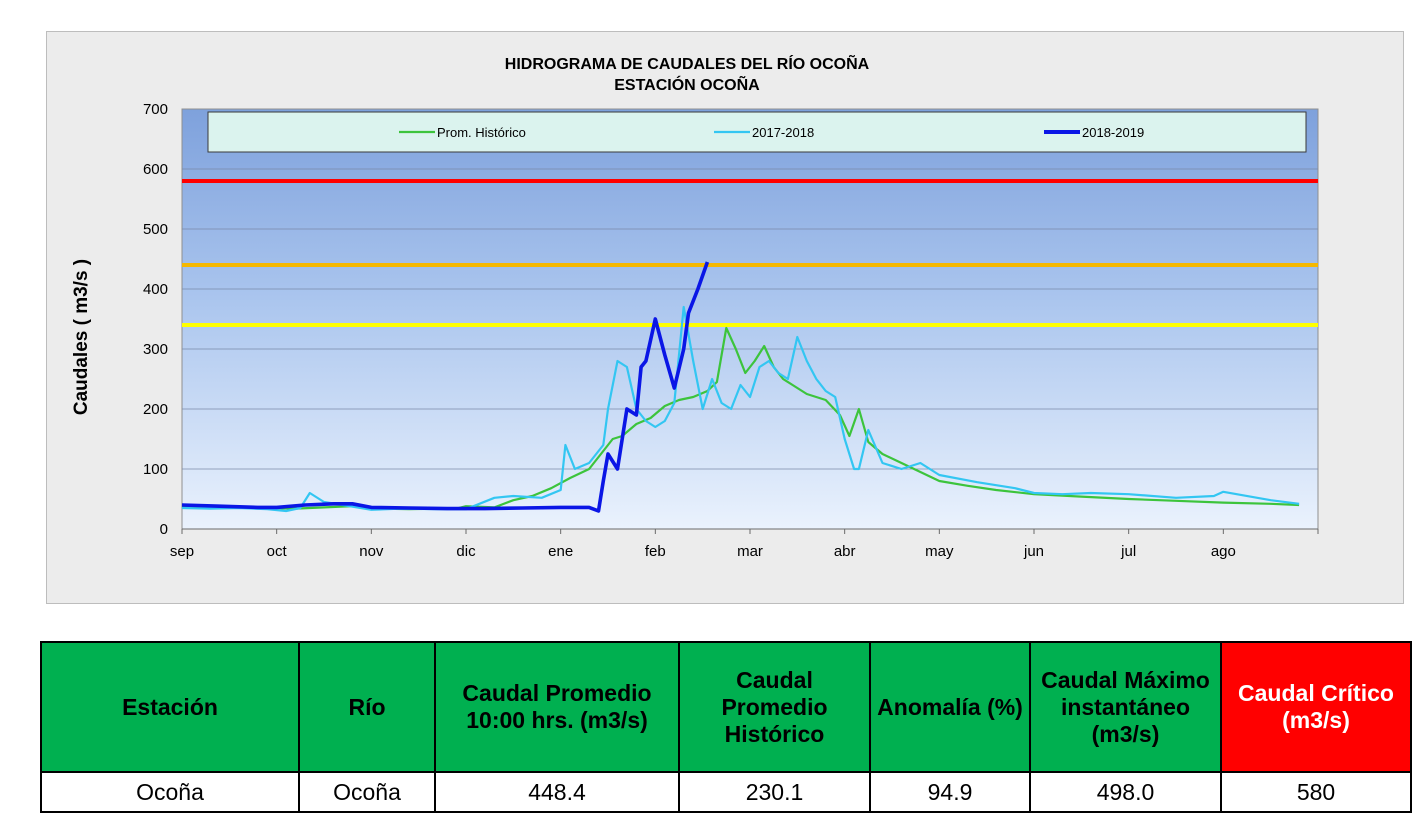 The width and height of the screenshot is (1427, 837). I want to click on header-river: Río, so click(367, 707).